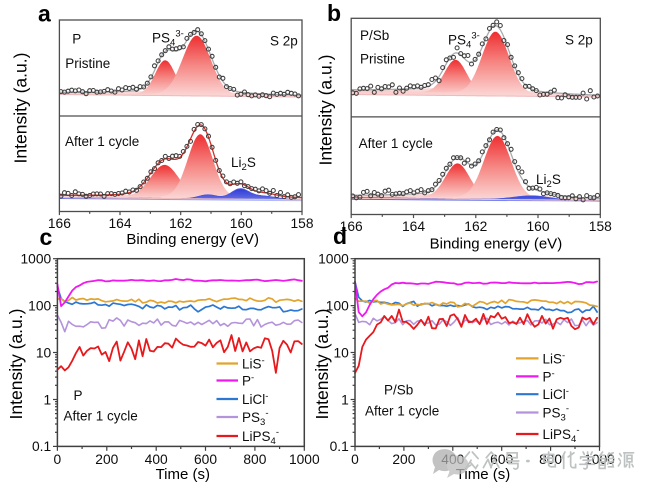 The image size is (657, 489). Describe the element at coordinates (46, 237) in the screenshot. I see `svg-text: c` at that location.